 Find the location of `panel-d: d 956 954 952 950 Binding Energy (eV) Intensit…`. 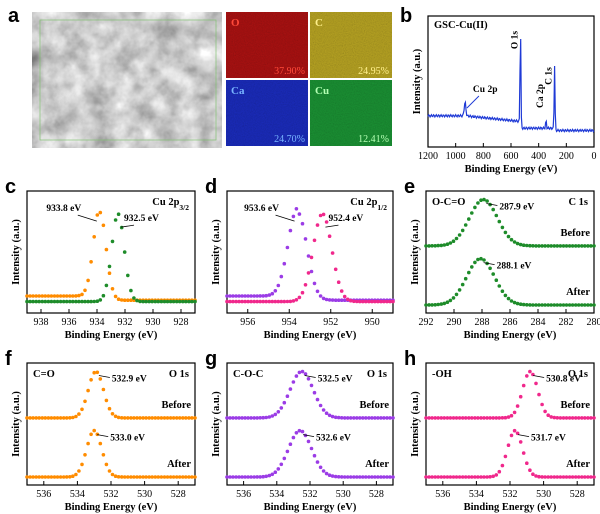

panel-d: d 956 954 952 950 Binding Energy (eV) Intensit… is located at coordinates (300, 258).